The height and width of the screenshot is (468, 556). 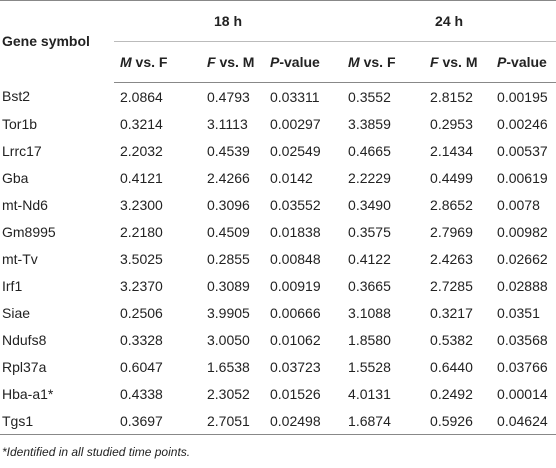 I want to click on gene-cell: mt-Tv, so click(x=20, y=258).